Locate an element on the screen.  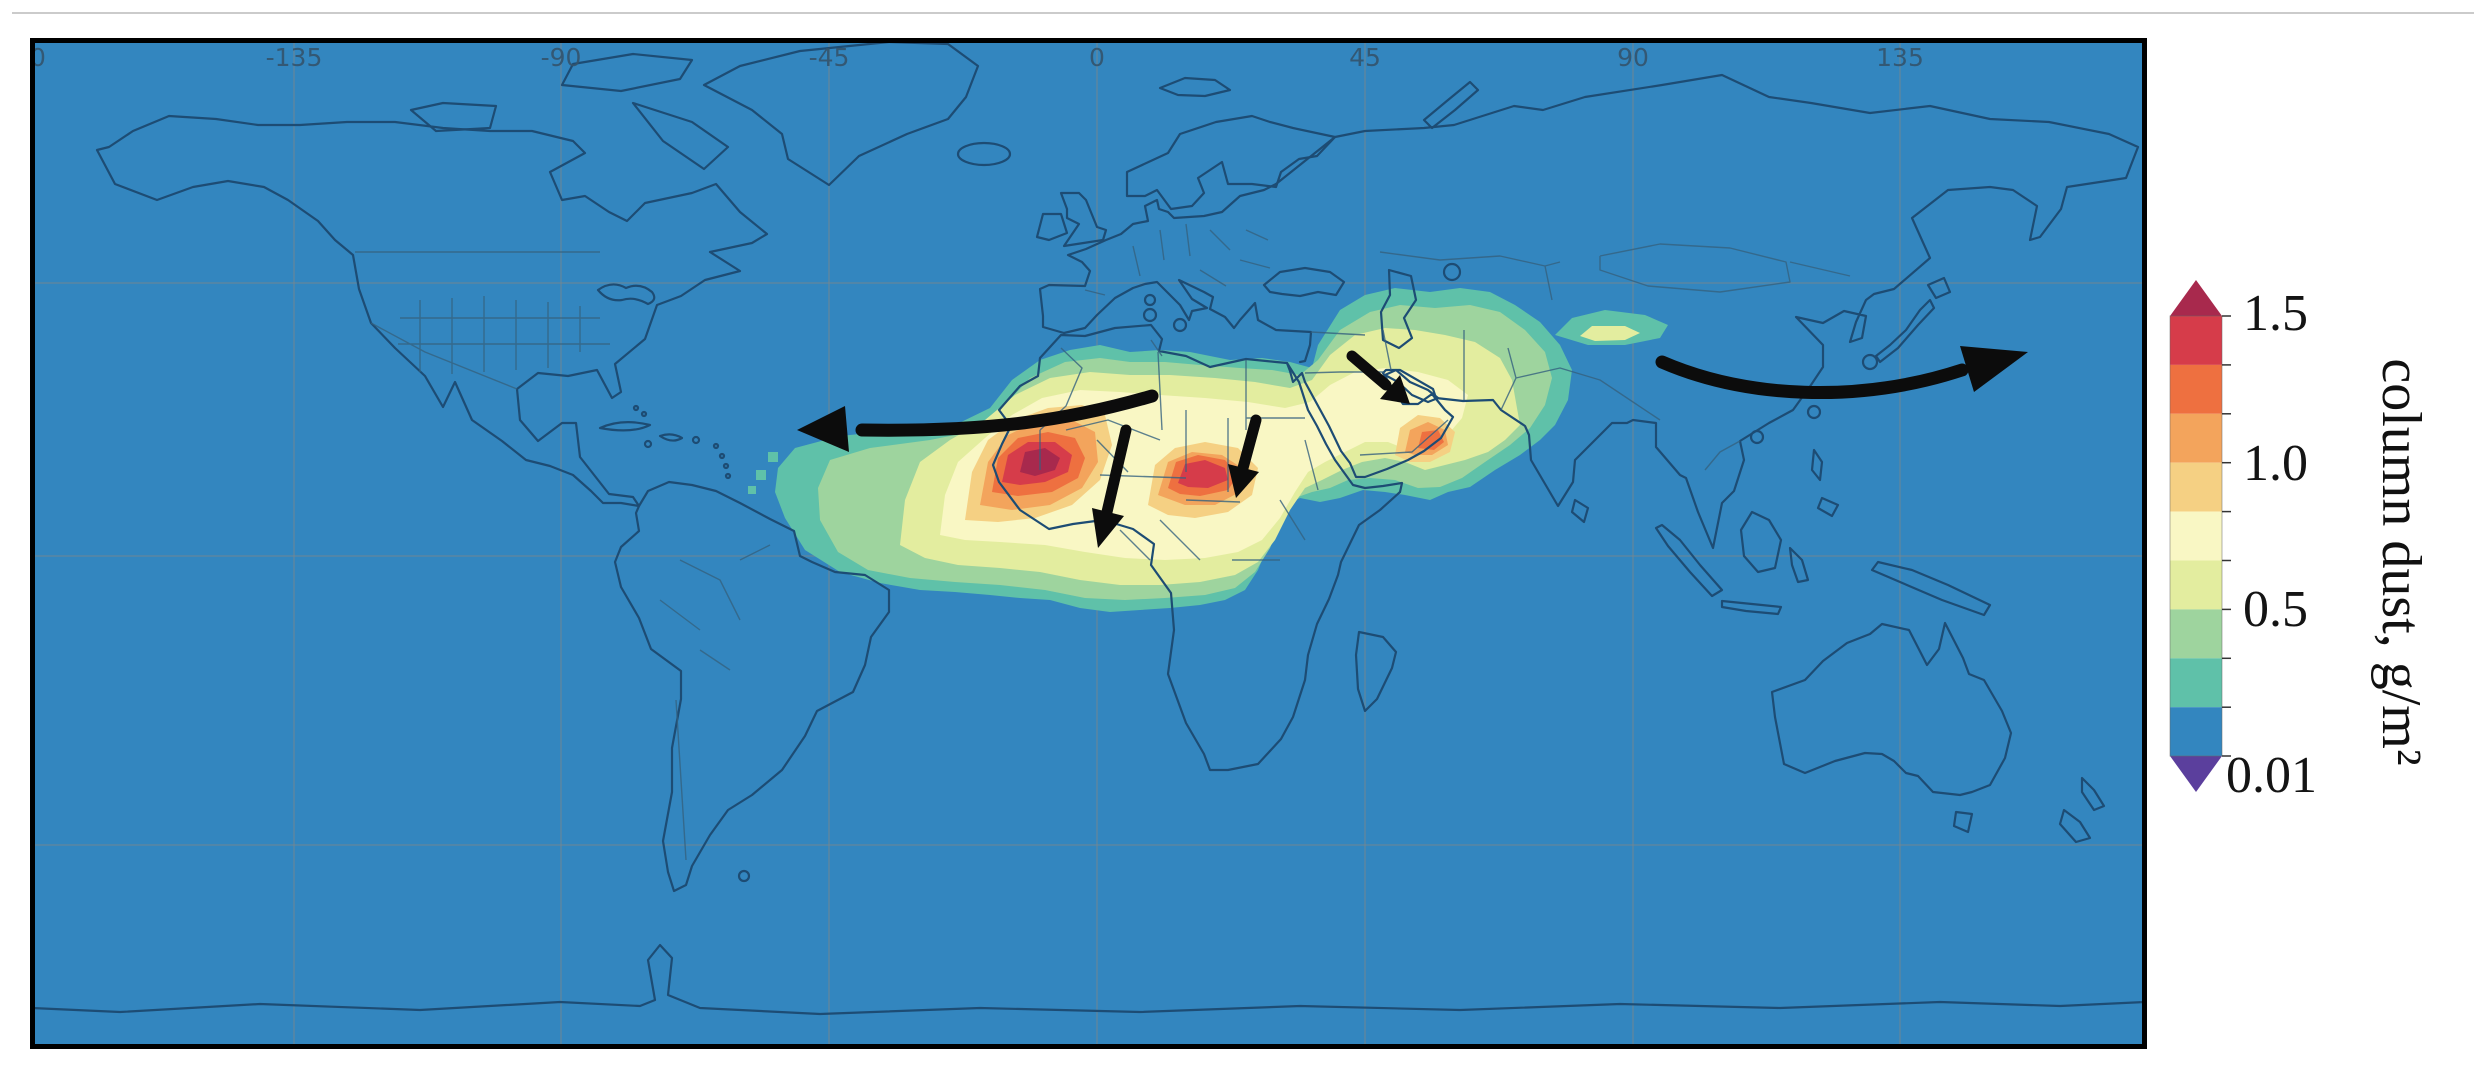
lon-label-edge: 0 is located at coordinates (38, 57).